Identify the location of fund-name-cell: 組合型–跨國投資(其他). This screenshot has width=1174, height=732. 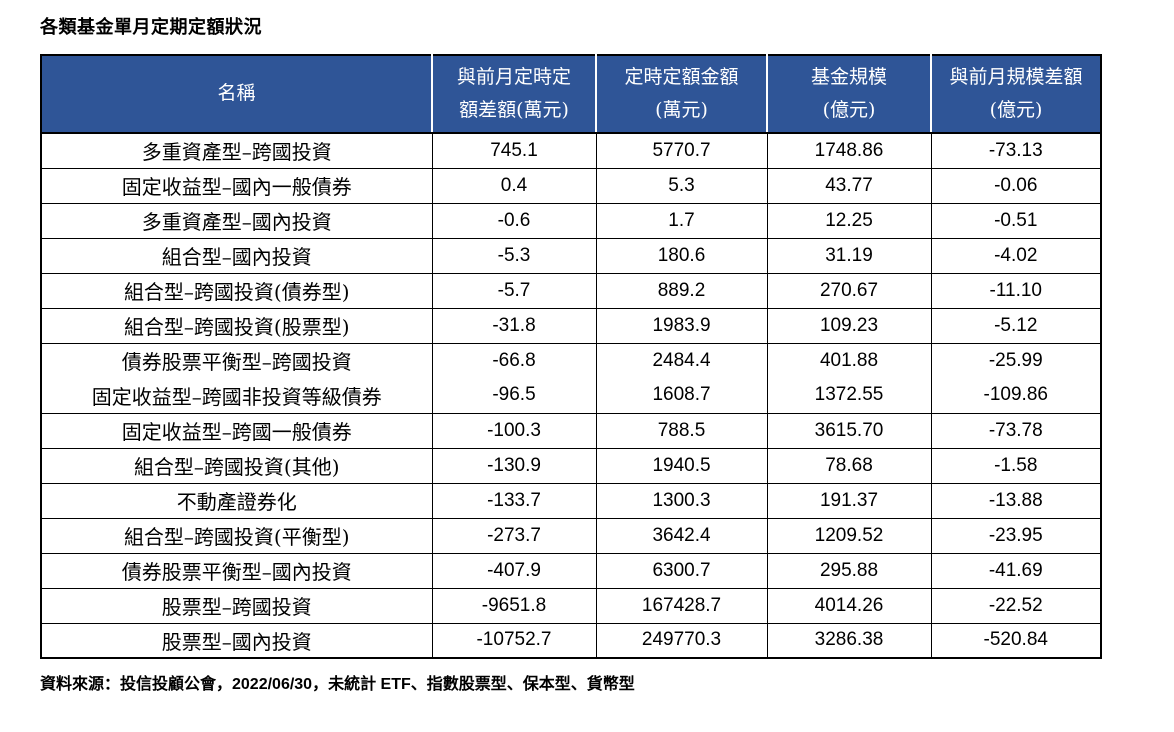
(236, 465).